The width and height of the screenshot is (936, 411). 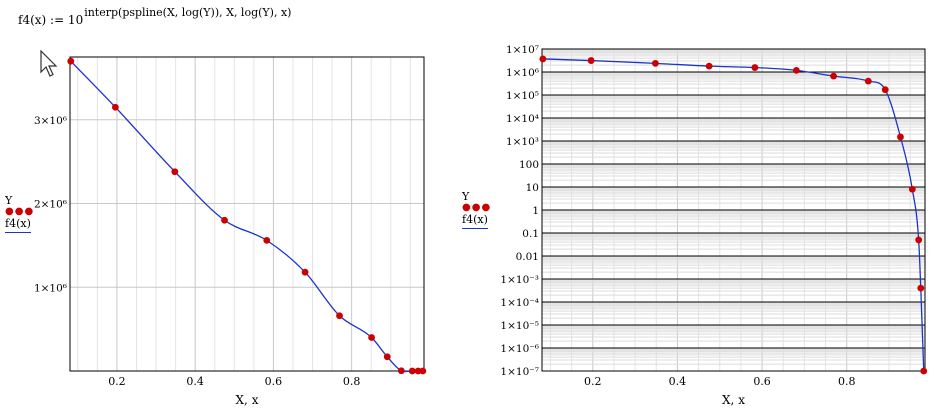 I want to click on mouse-pointer-icon, so click(x=49, y=63).